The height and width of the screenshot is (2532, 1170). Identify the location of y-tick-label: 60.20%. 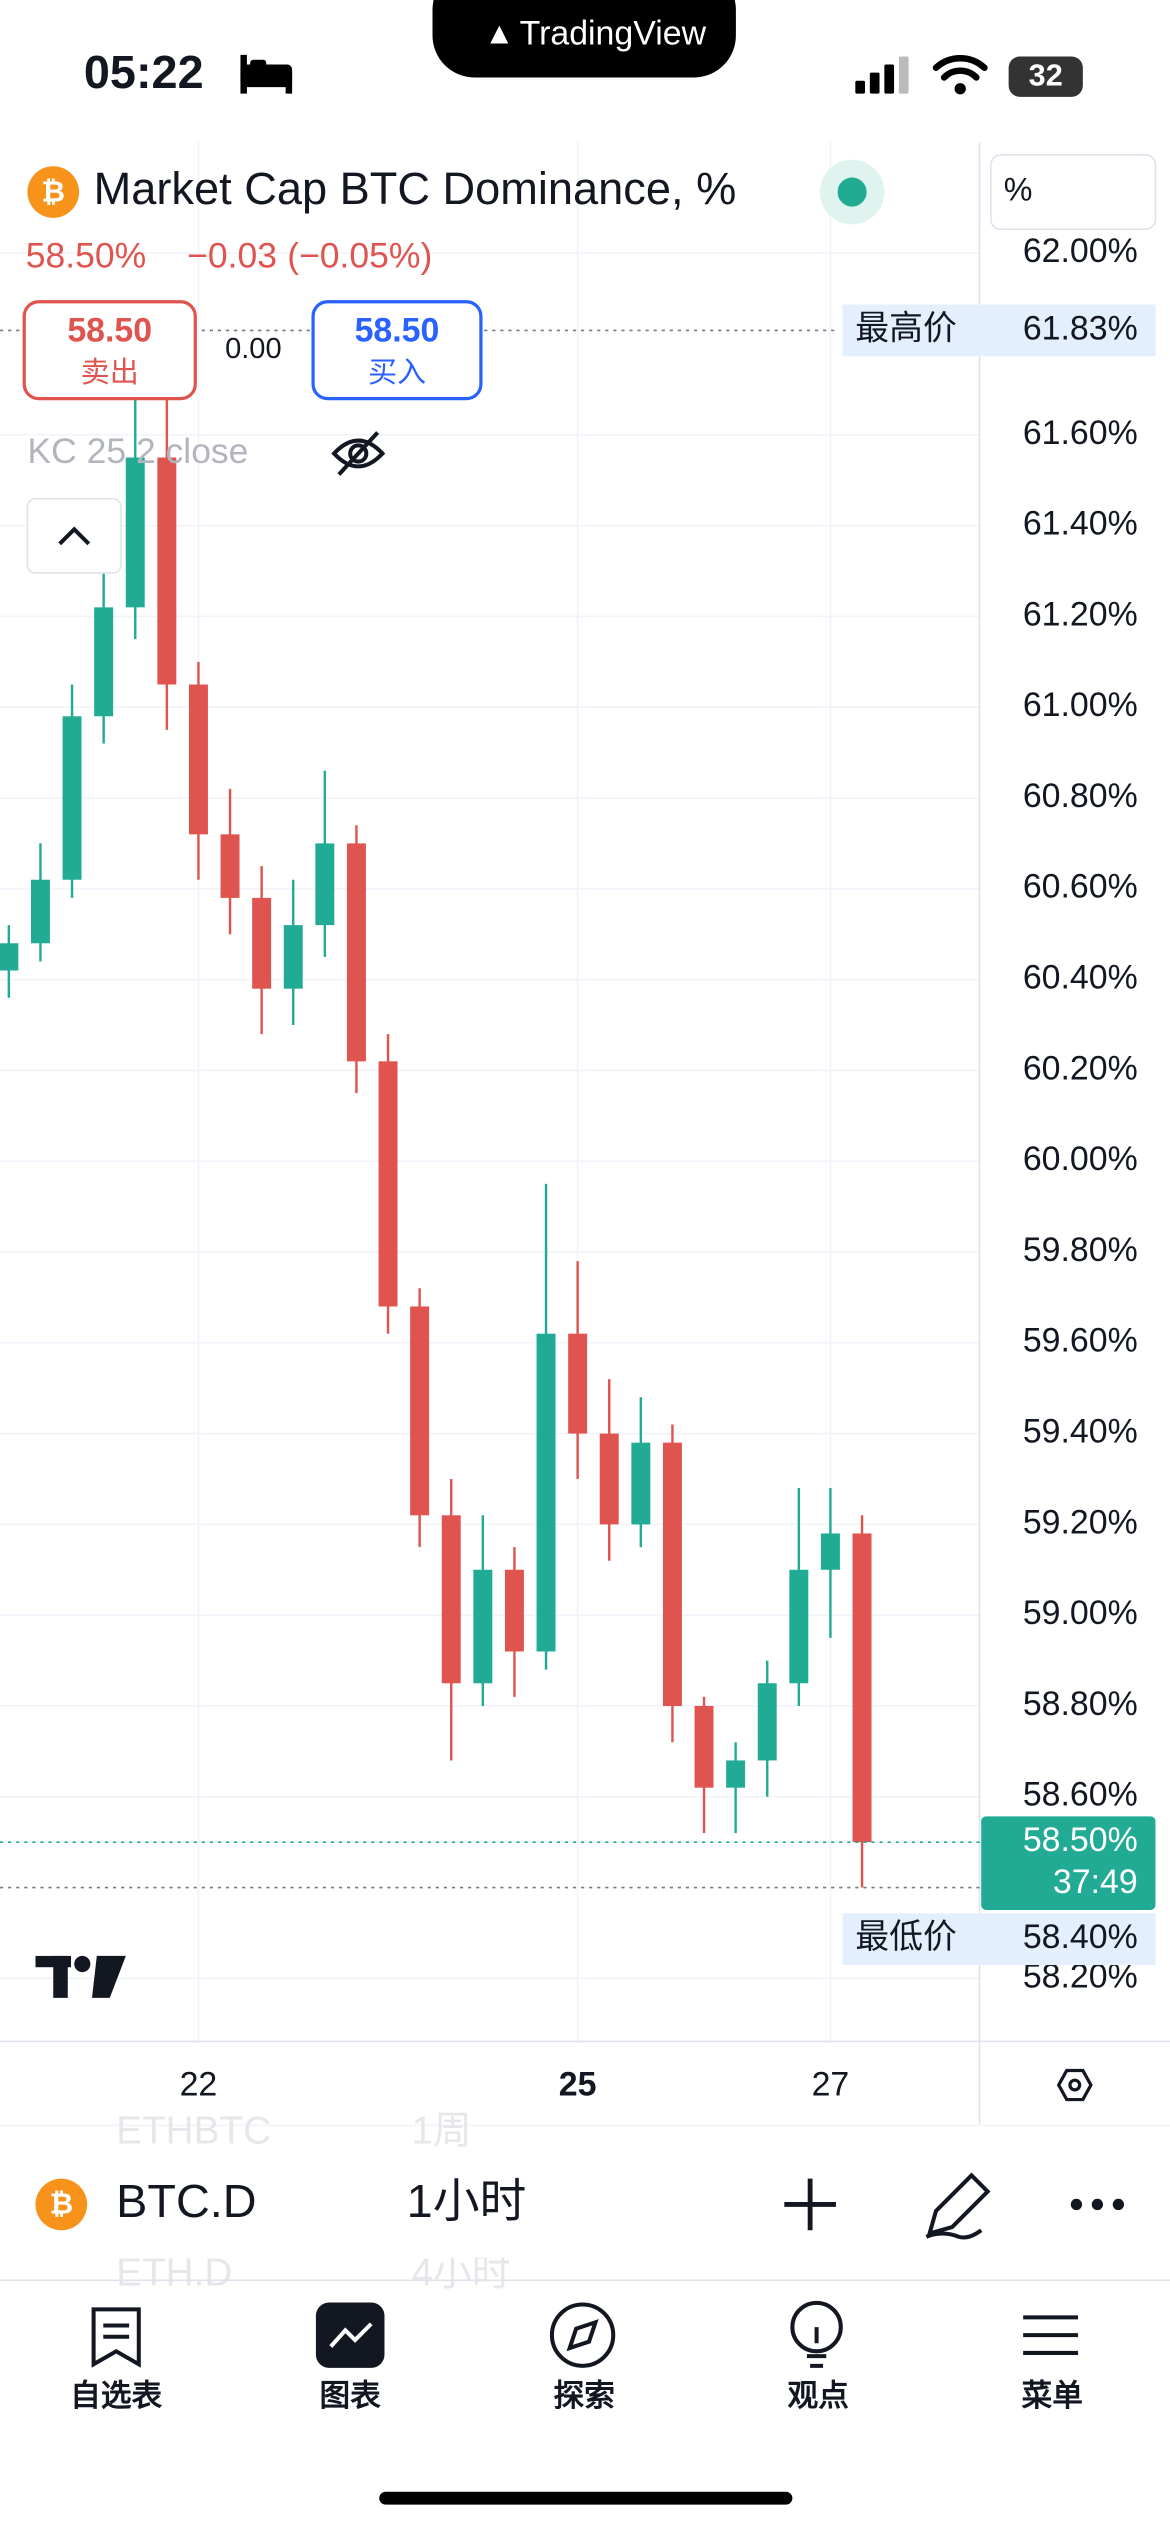
(1080, 1068).